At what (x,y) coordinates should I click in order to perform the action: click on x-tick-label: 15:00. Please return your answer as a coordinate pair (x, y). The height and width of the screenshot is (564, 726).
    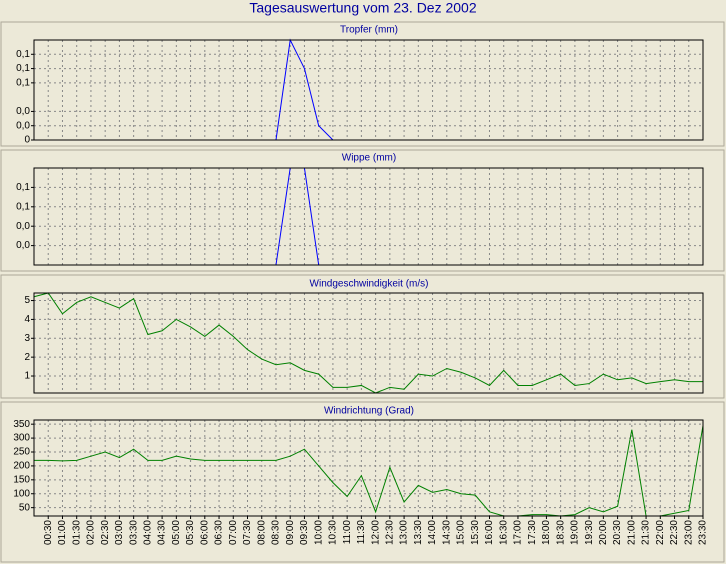
    Looking at the image, I should click on (461, 532).